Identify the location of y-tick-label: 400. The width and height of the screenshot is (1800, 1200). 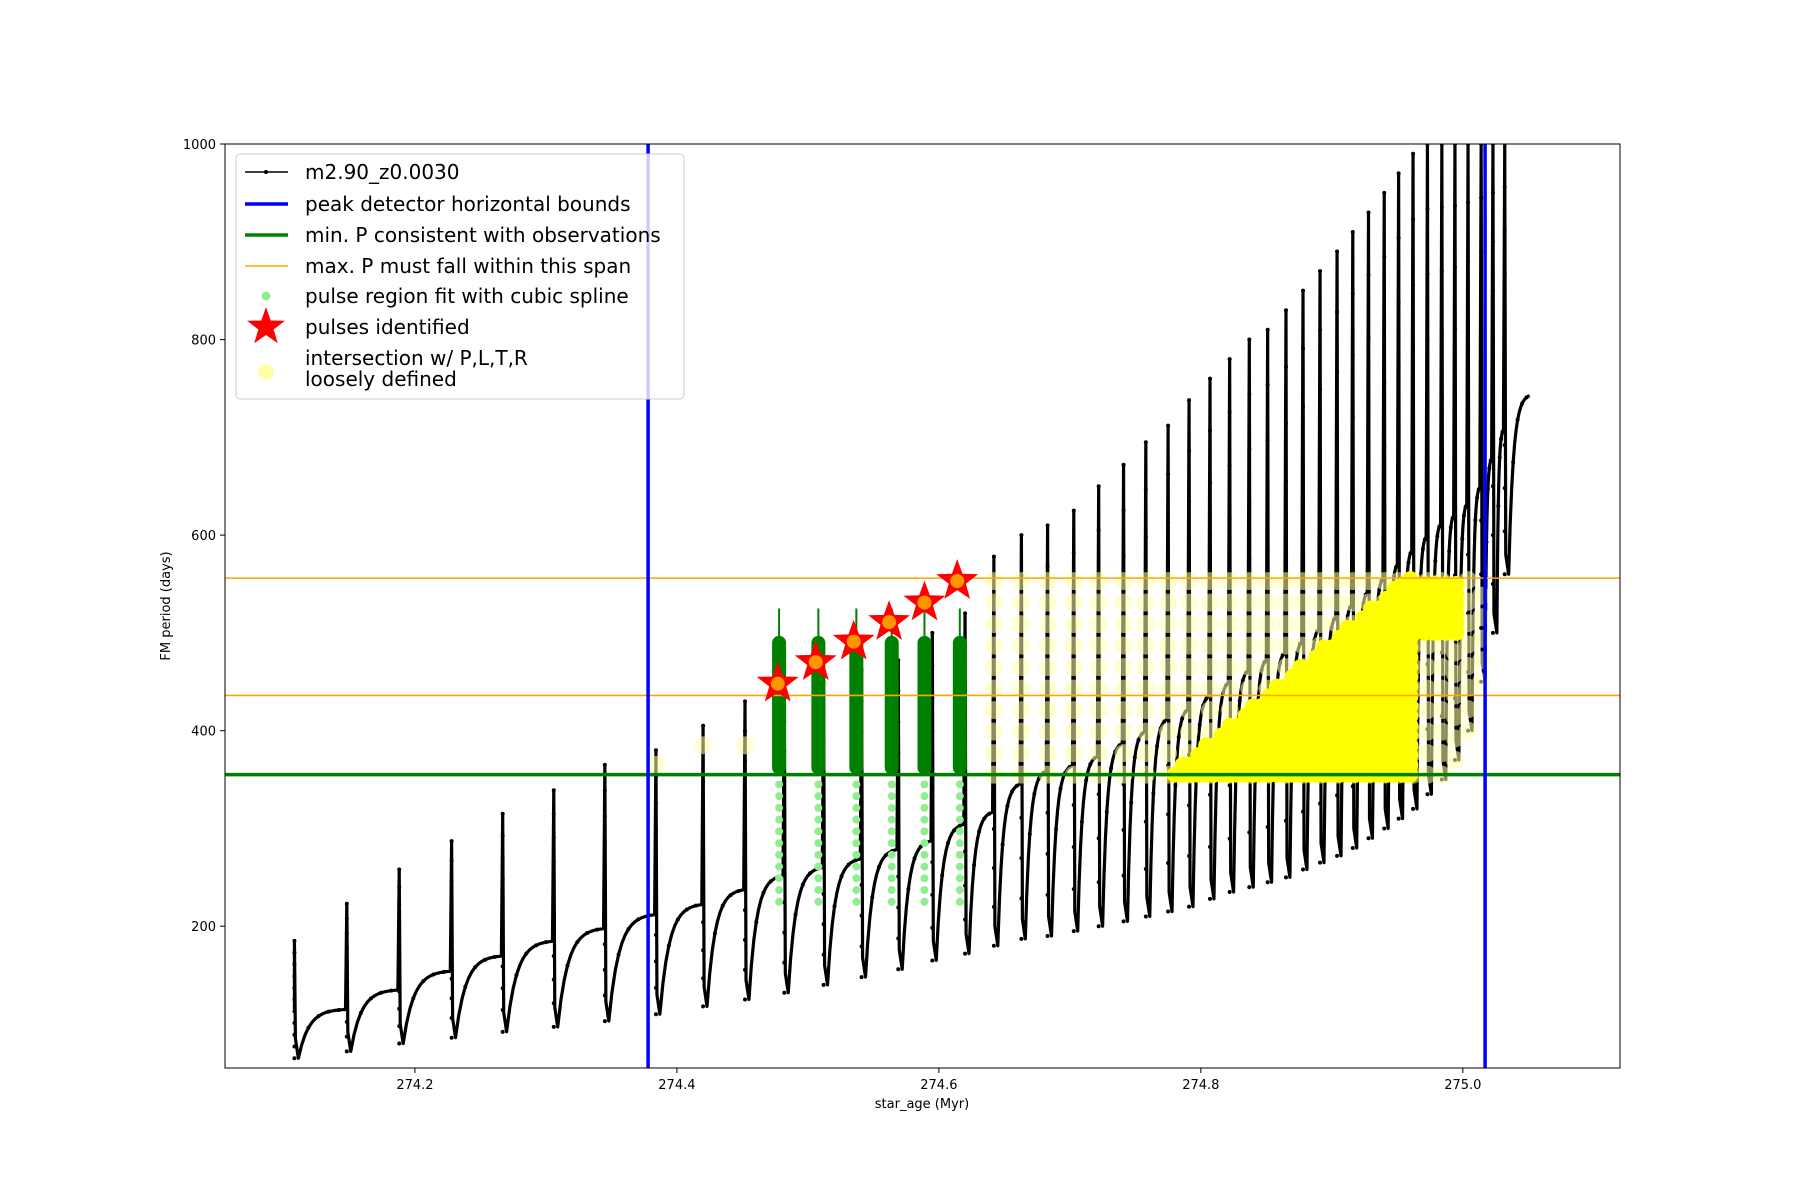
(203, 732).